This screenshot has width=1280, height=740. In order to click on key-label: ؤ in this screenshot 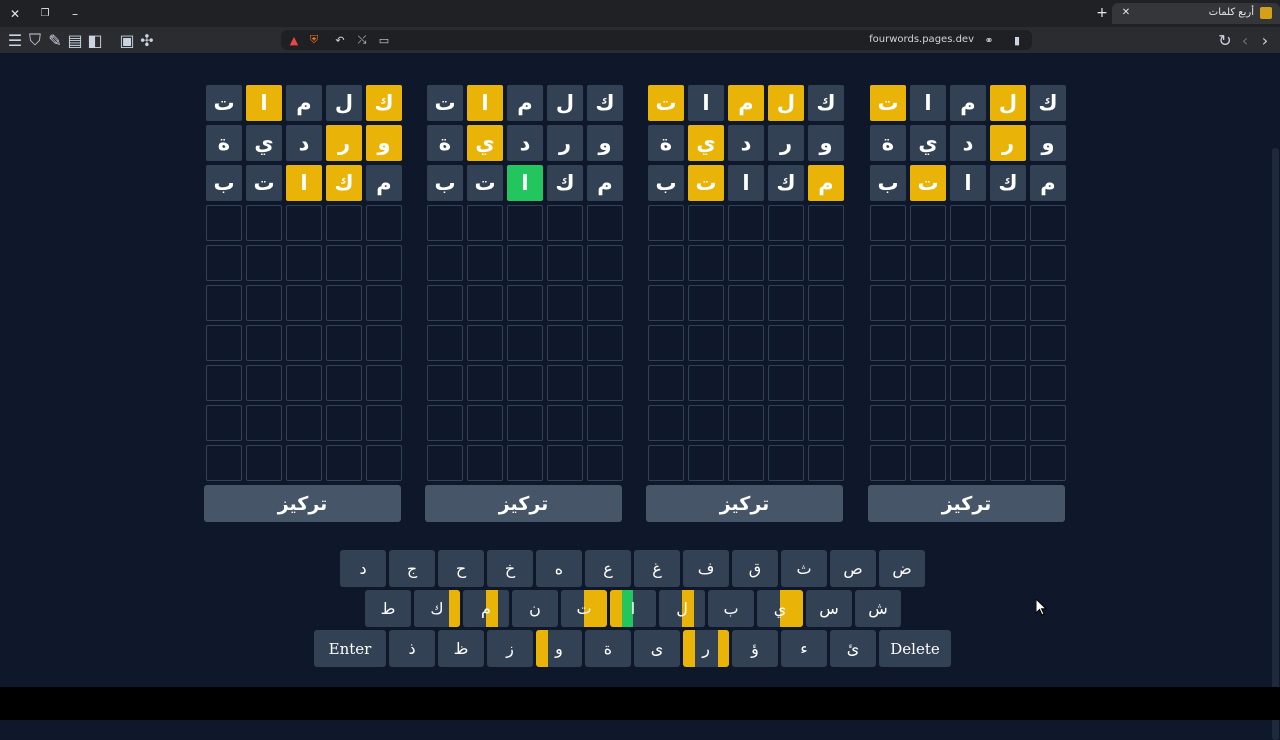, I will do `click(755, 648)`.